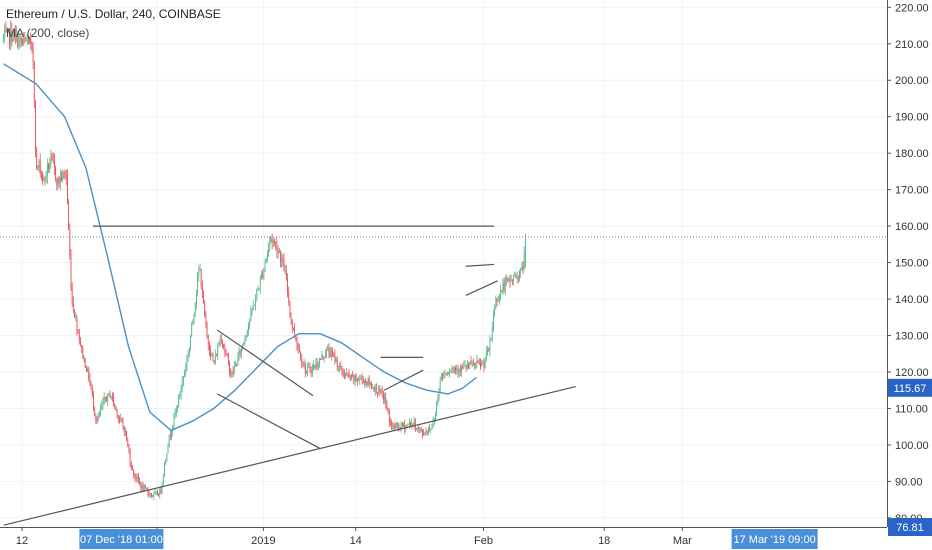 Image resolution: width=932 pixels, height=550 pixels. I want to click on price-tick-label: 220.00, so click(912, 8).